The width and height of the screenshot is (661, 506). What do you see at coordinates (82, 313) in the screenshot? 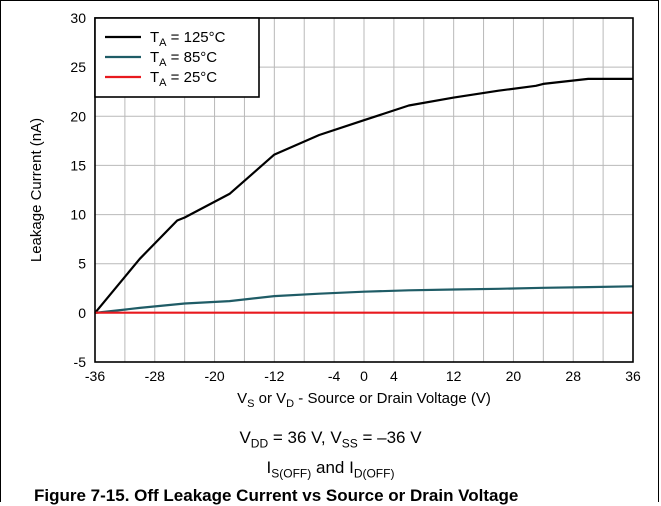
I see `y-tick-label: 0` at bounding box center [82, 313].